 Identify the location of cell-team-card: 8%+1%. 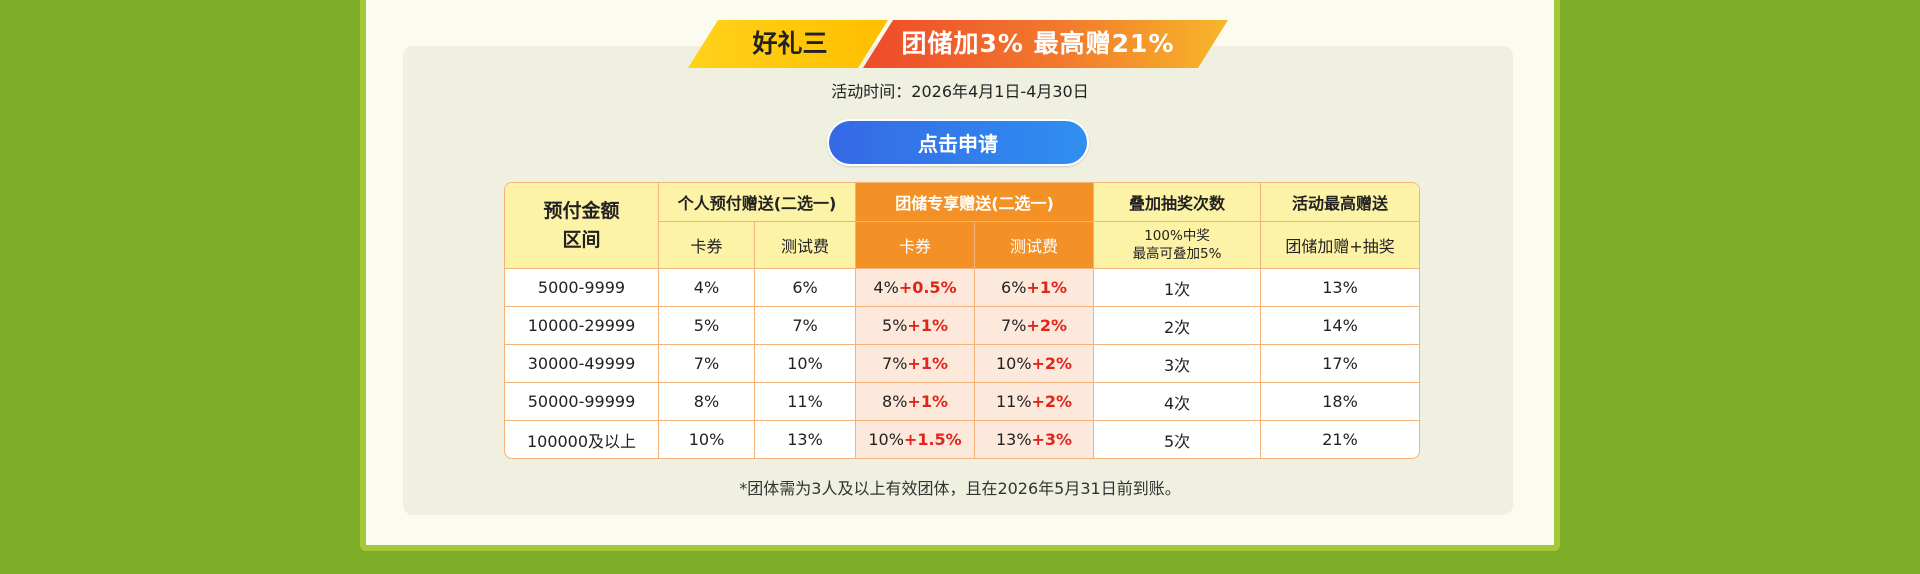
(916, 402).